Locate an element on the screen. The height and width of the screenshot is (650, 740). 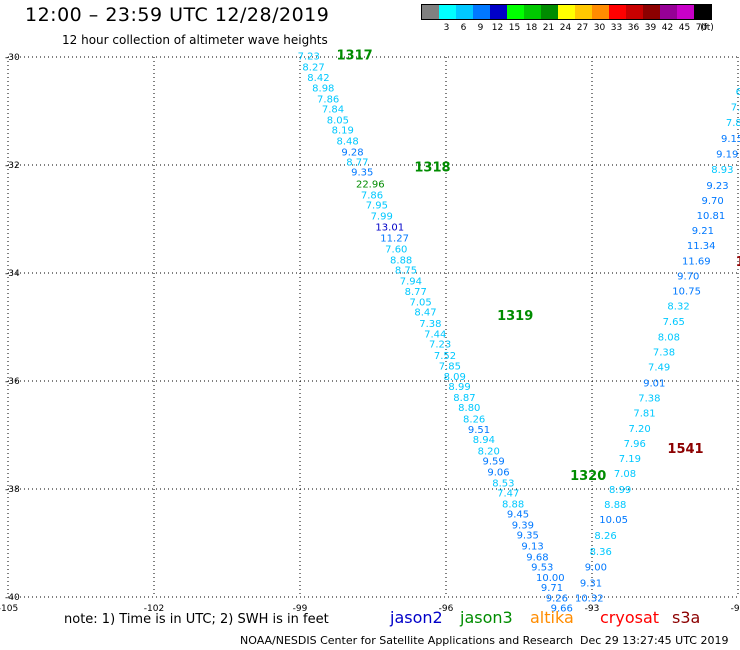
wave-height-value: 8.20 is located at coordinates (489, 451).